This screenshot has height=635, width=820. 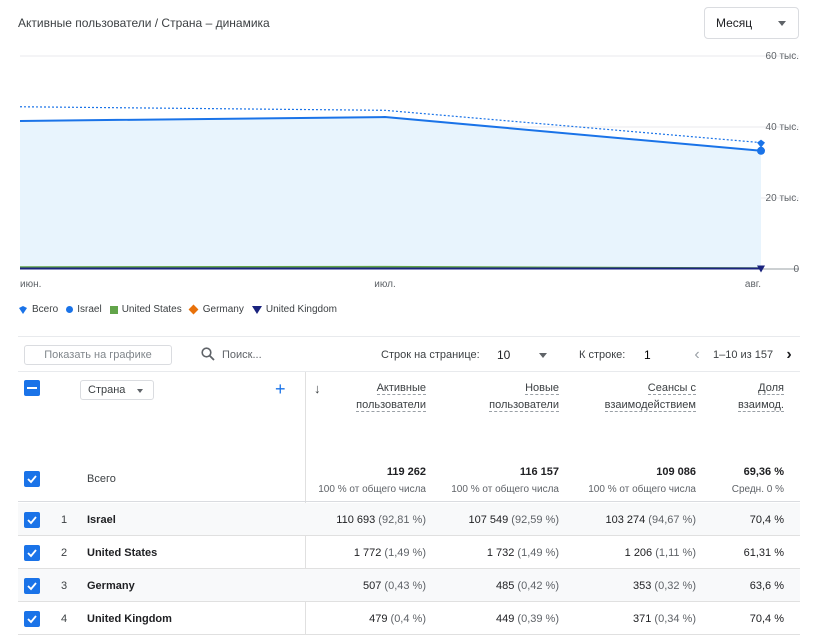 What do you see at coordinates (277, 355) in the screenshot?
I see `search-input` at bounding box center [277, 355].